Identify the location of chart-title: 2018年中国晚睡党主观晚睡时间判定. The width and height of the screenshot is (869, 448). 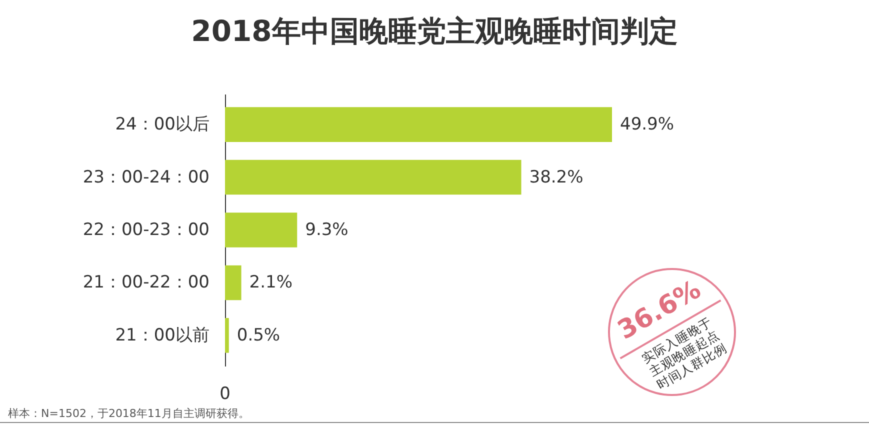
(434, 31).